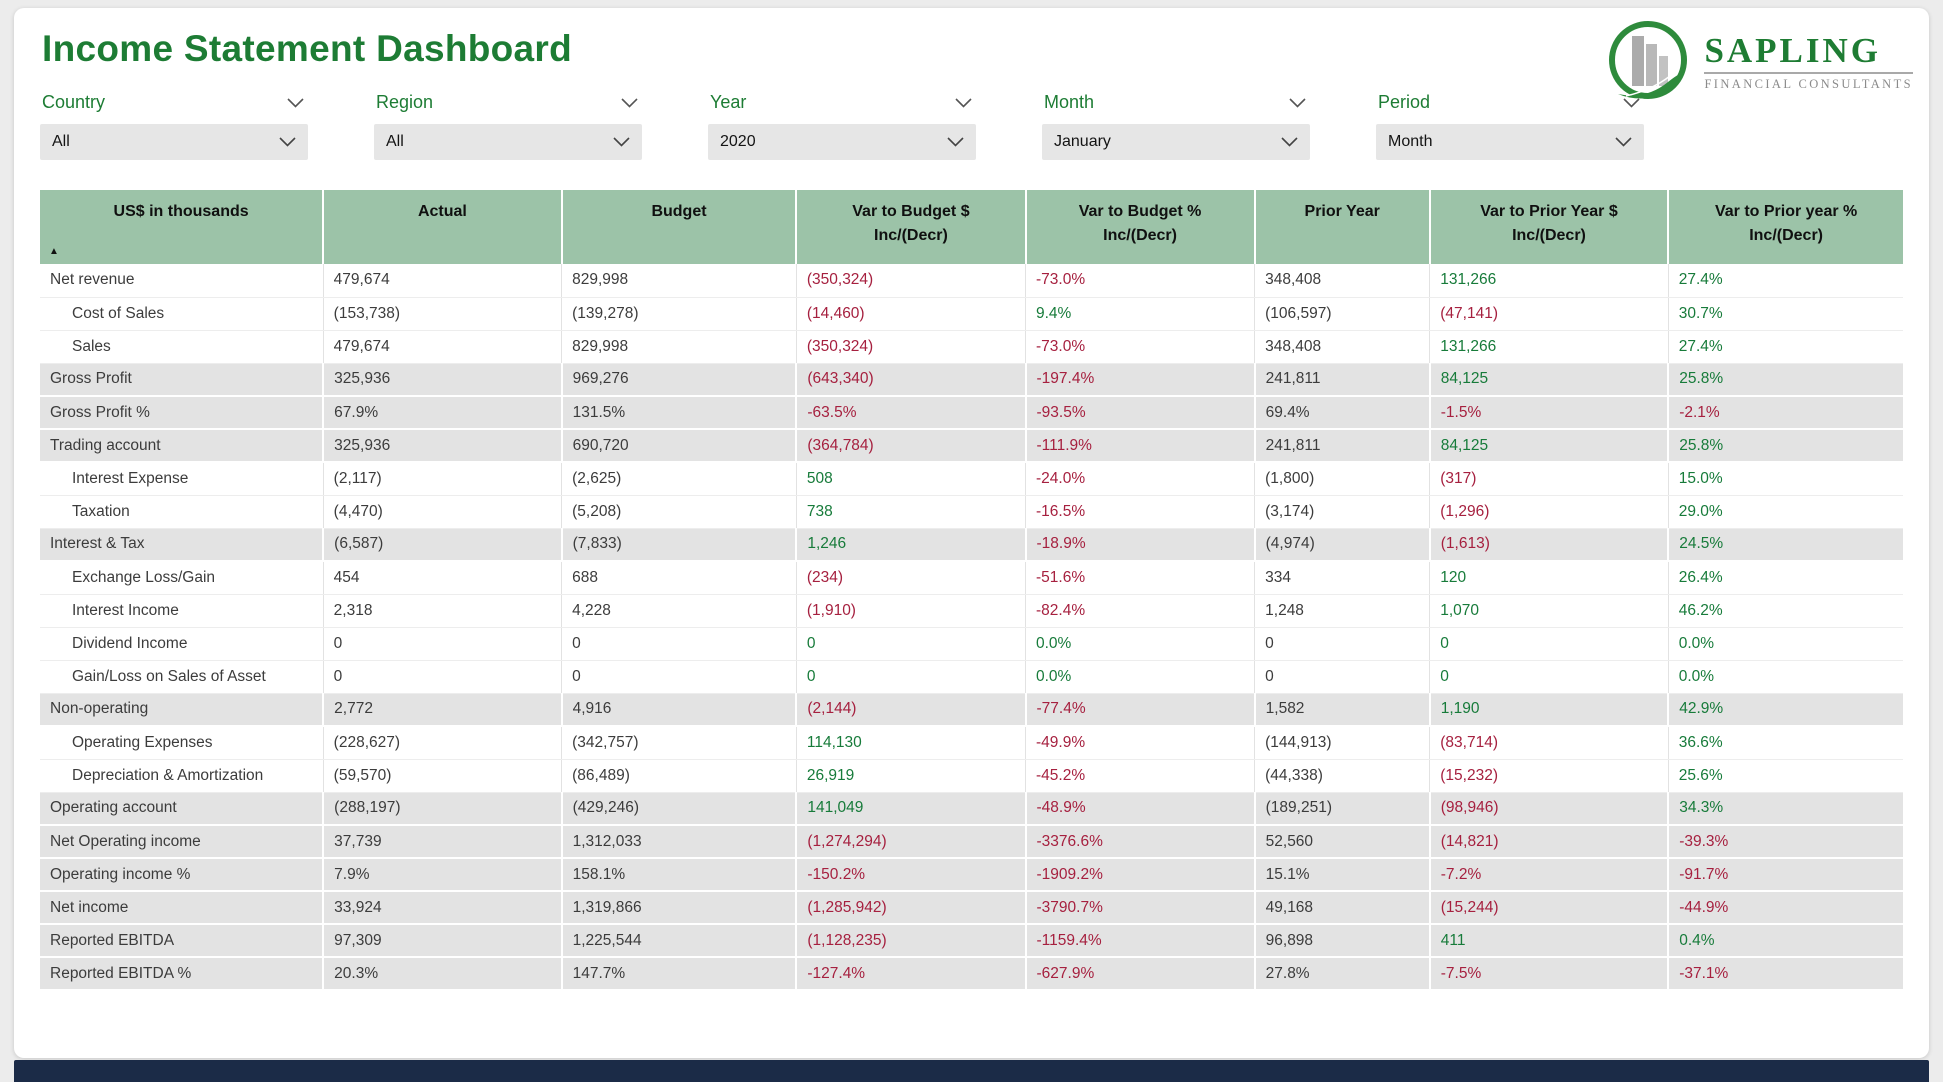 The width and height of the screenshot is (1943, 1082). I want to click on value-cell: 334, so click(1342, 578).